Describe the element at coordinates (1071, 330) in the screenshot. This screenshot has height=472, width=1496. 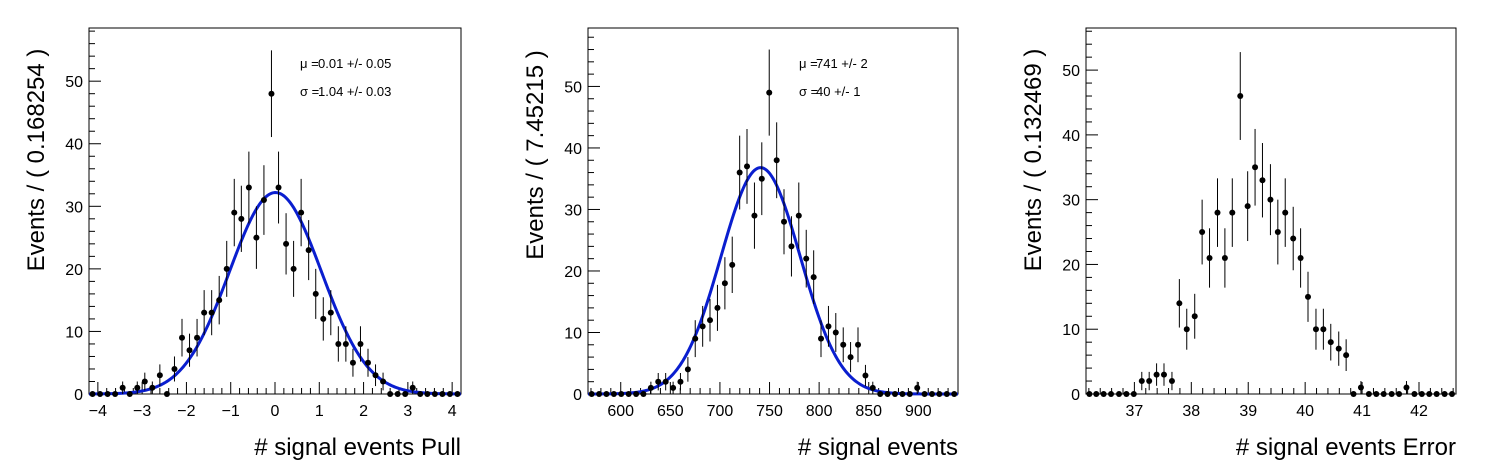
I see `y-tick-label: 10` at that location.